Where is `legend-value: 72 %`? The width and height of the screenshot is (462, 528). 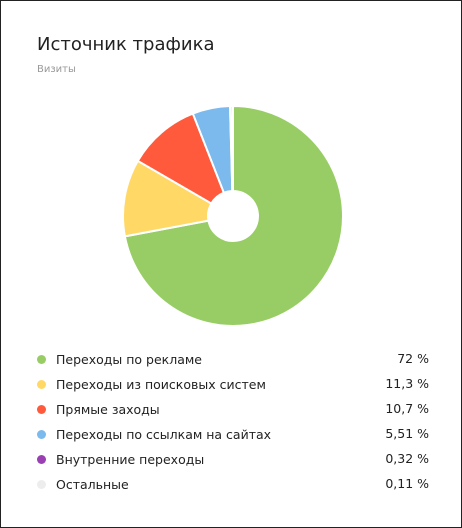 legend-value: 72 % is located at coordinates (413, 358).